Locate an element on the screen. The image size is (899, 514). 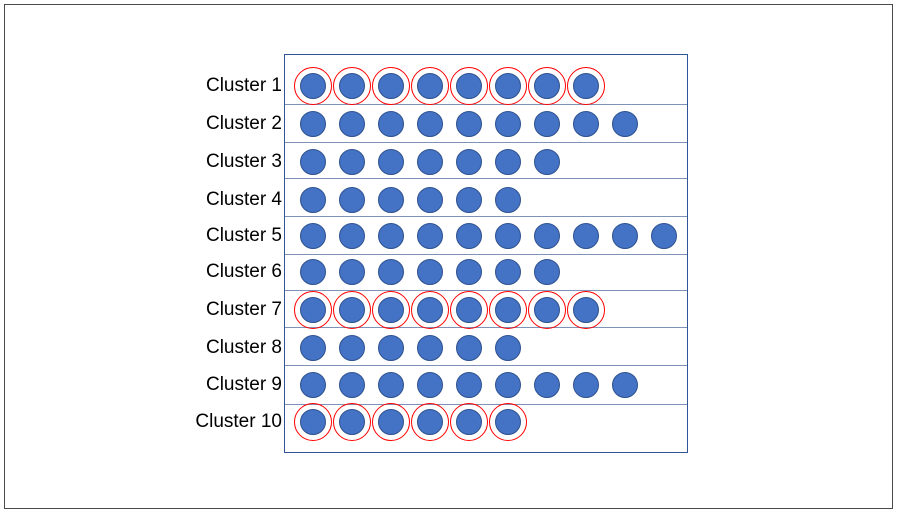
cluster-label: Cluster 3 is located at coordinates (243, 161).